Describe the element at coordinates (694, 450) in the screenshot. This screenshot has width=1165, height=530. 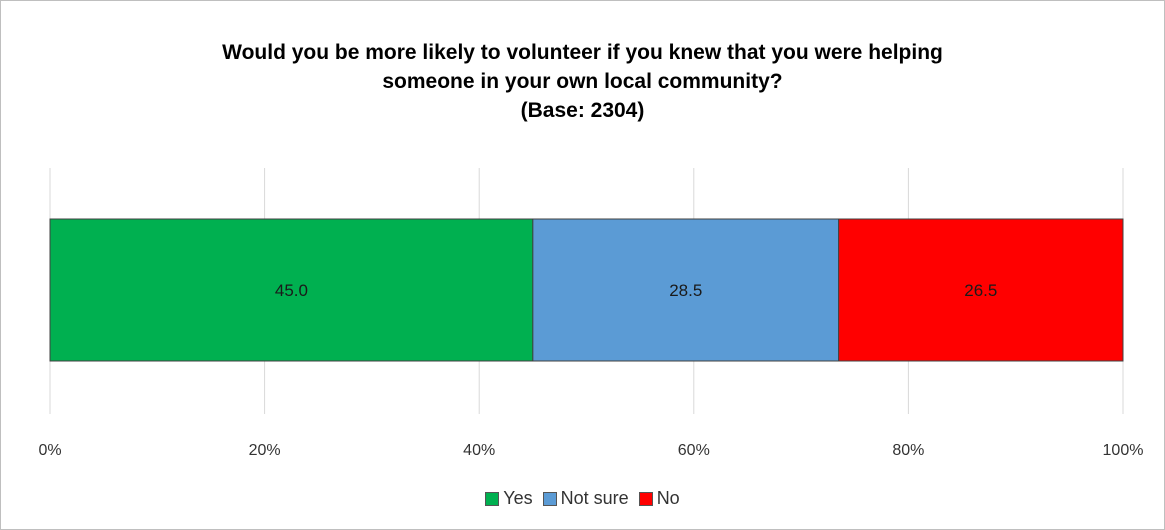
I see `x-tick-label-60: 60%` at that location.